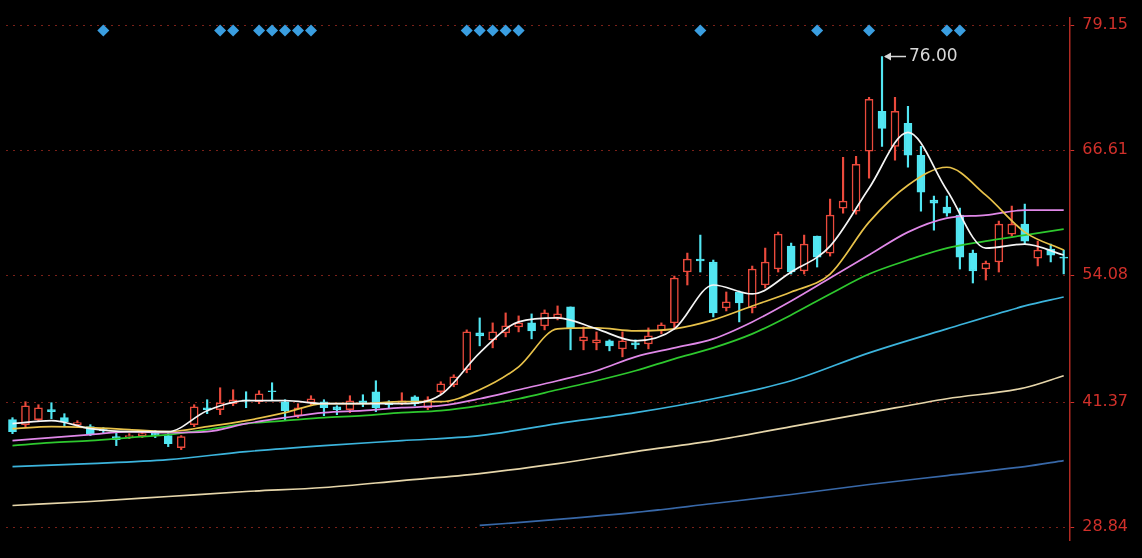 This screenshot has width=1142, height=558. What do you see at coordinates (1105, 274) in the screenshot?
I see `y-tick-label: 54.08` at bounding box center [1105, 274].